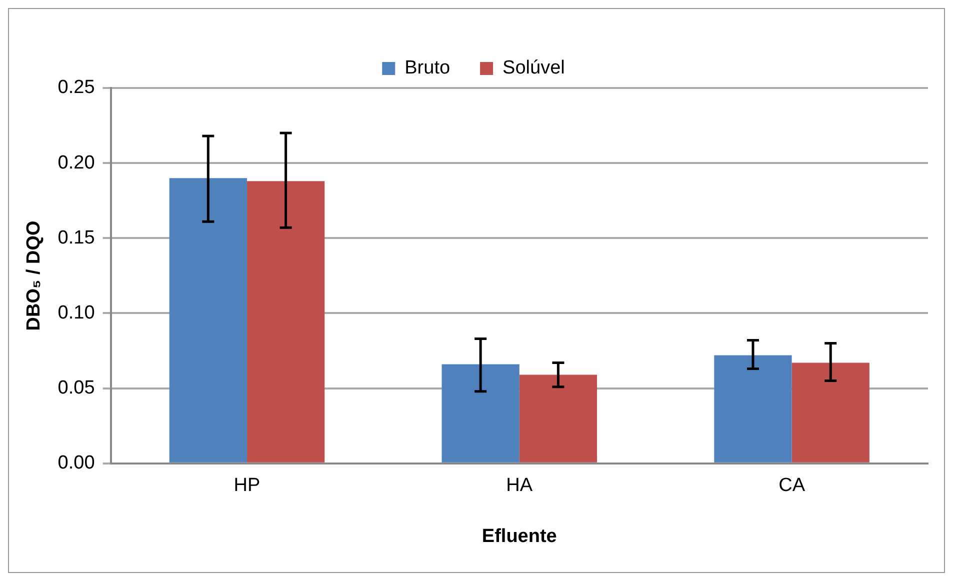 Image resolution: width=957 pixels, height=585 pixels. I want to click on y-tick-label: 0.00, so click(76, 463).